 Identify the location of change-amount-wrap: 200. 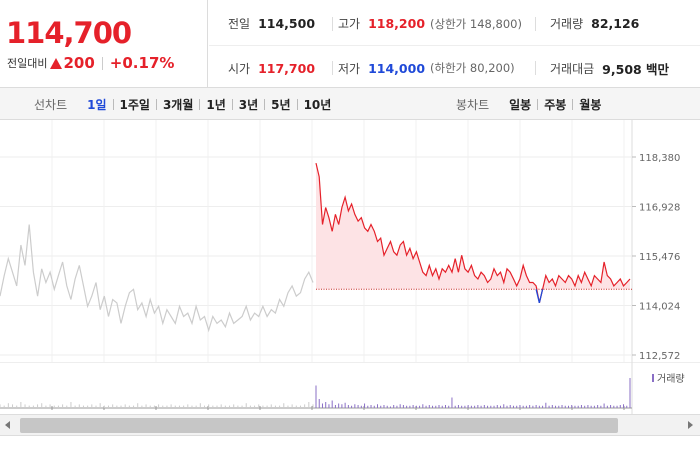
(71, 63).